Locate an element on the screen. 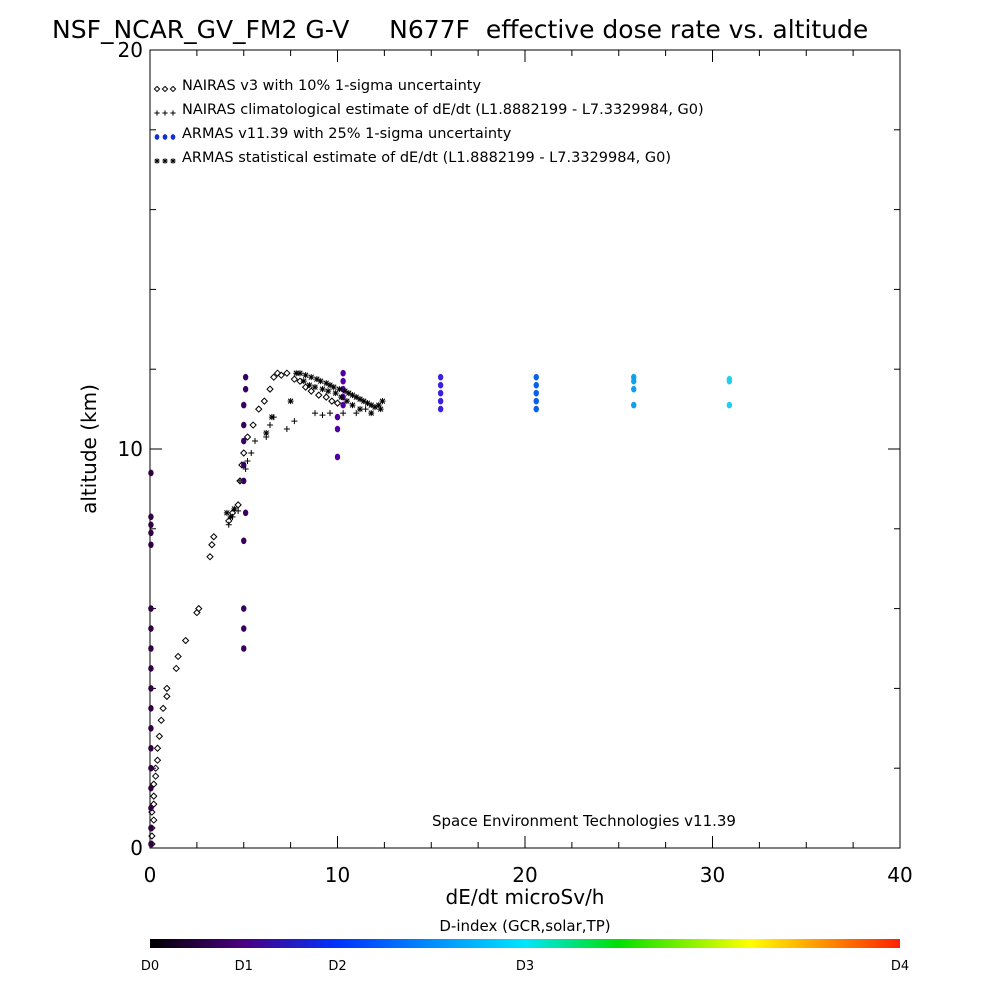 Image resolution: width=1000 pixels, height=1000 pixels. colorbar-label: D3 is located at coordinates (525, 966).